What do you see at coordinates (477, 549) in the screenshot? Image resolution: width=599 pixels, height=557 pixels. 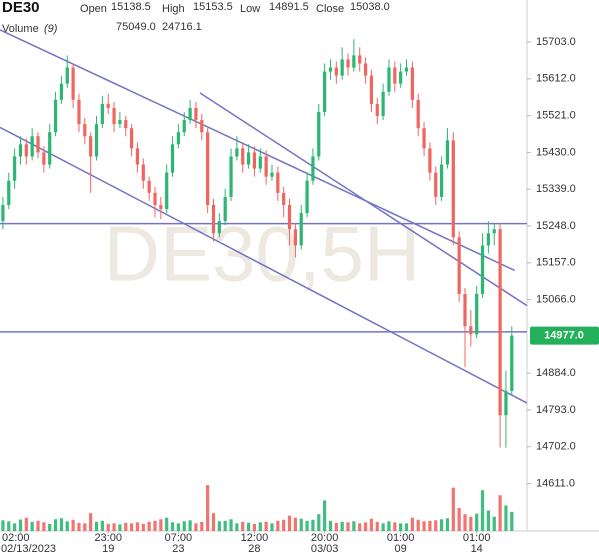 I see `x-date-label: 14` at bounding box center [477, 549].